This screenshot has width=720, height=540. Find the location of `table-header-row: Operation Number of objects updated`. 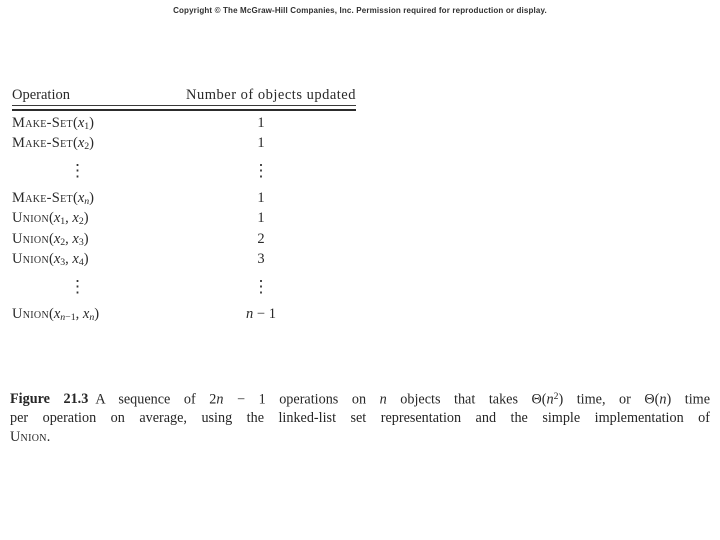

table-header-row: Operation Number of objects updated is located at coordinates (184, 95).